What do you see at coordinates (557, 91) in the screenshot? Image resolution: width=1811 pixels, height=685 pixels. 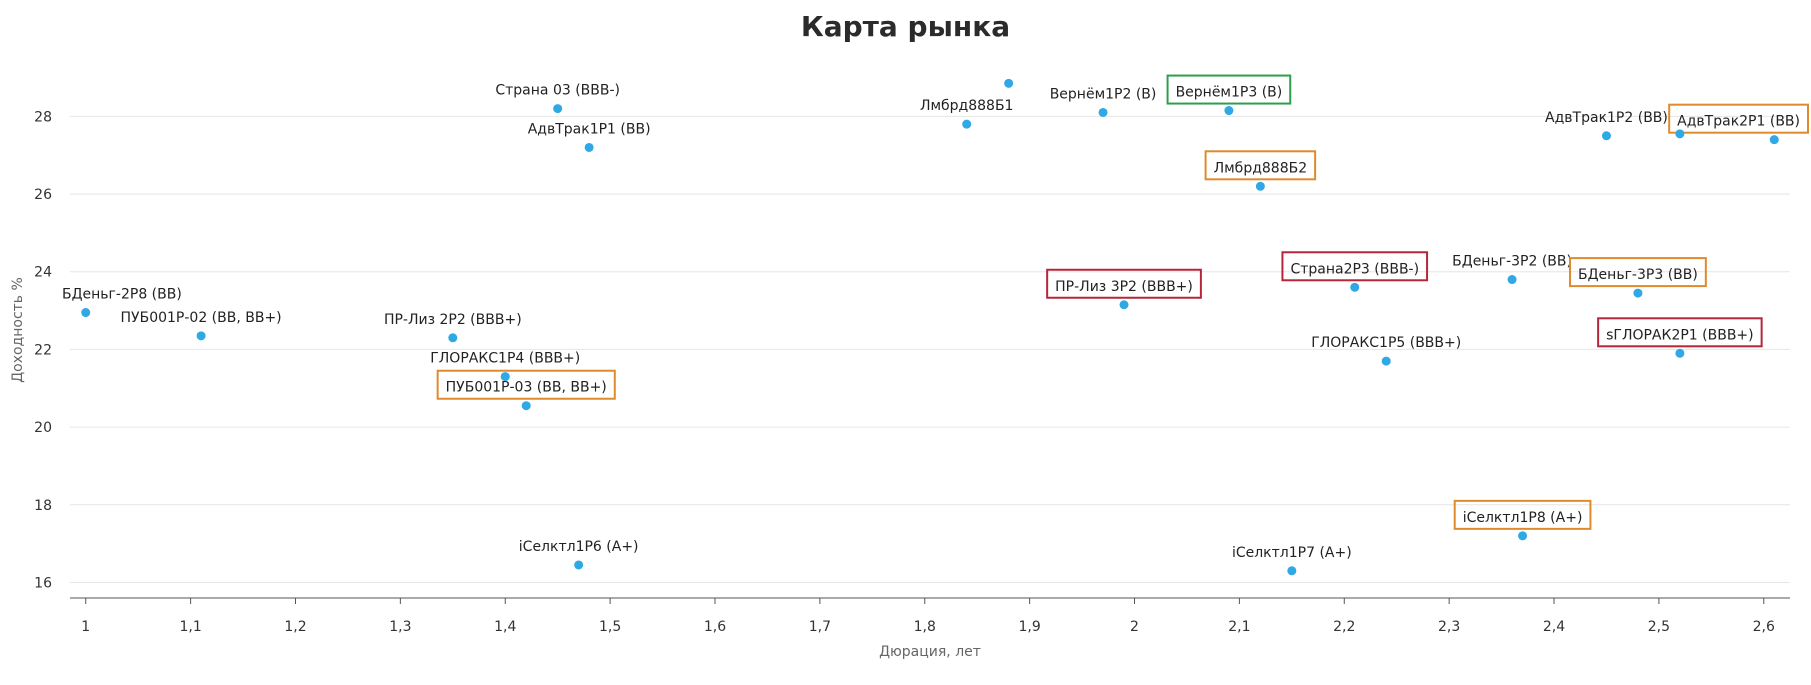 I see `point-label: Страна 03 (BBB-)` at bounding box center [557, 91].